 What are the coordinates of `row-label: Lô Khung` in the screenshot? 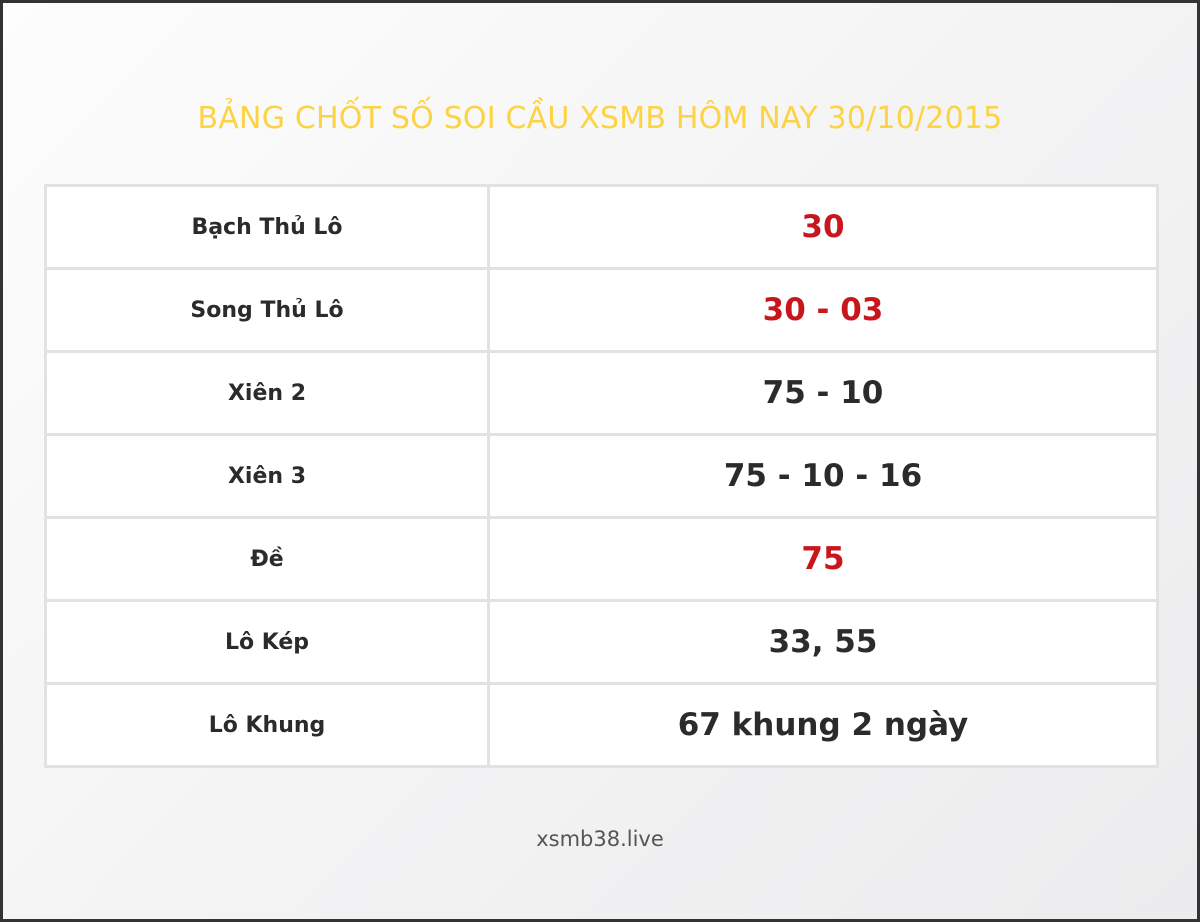 It's located at (267, 725).